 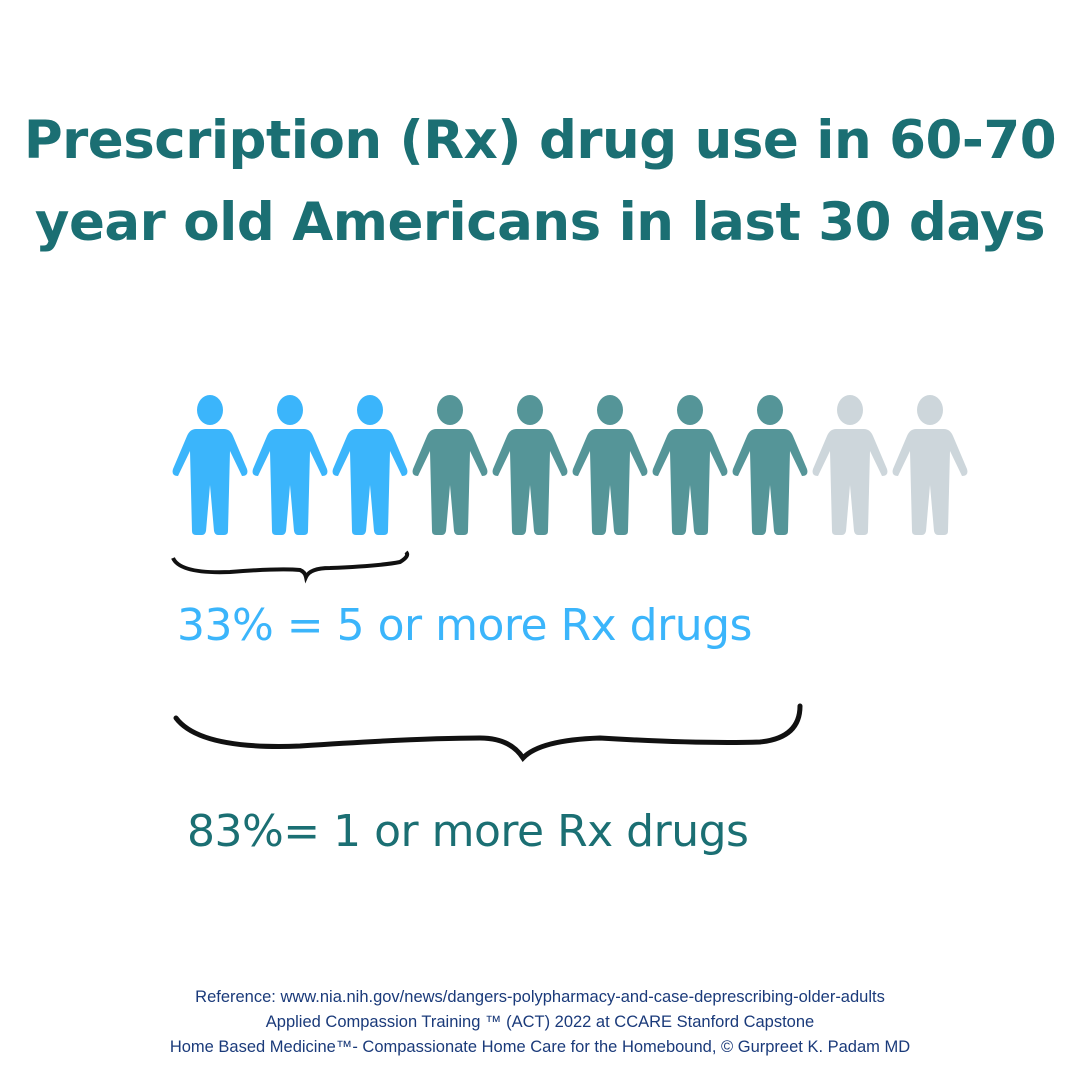 What do you see at coordinates (464, 625) in the screenshot?
I see `stat-five-or-more: 33% = 5 or more Rx drugs` at bounding box center [464, 625].